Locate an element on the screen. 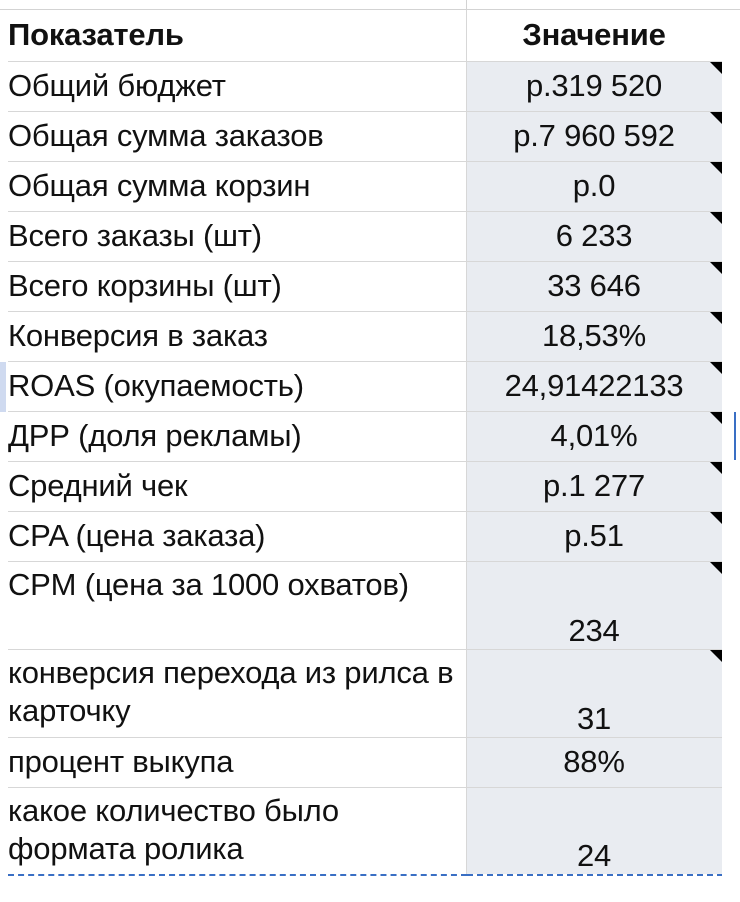  table-row: CPA (цена заказа) р.51 is located at coordinates (365, 536).